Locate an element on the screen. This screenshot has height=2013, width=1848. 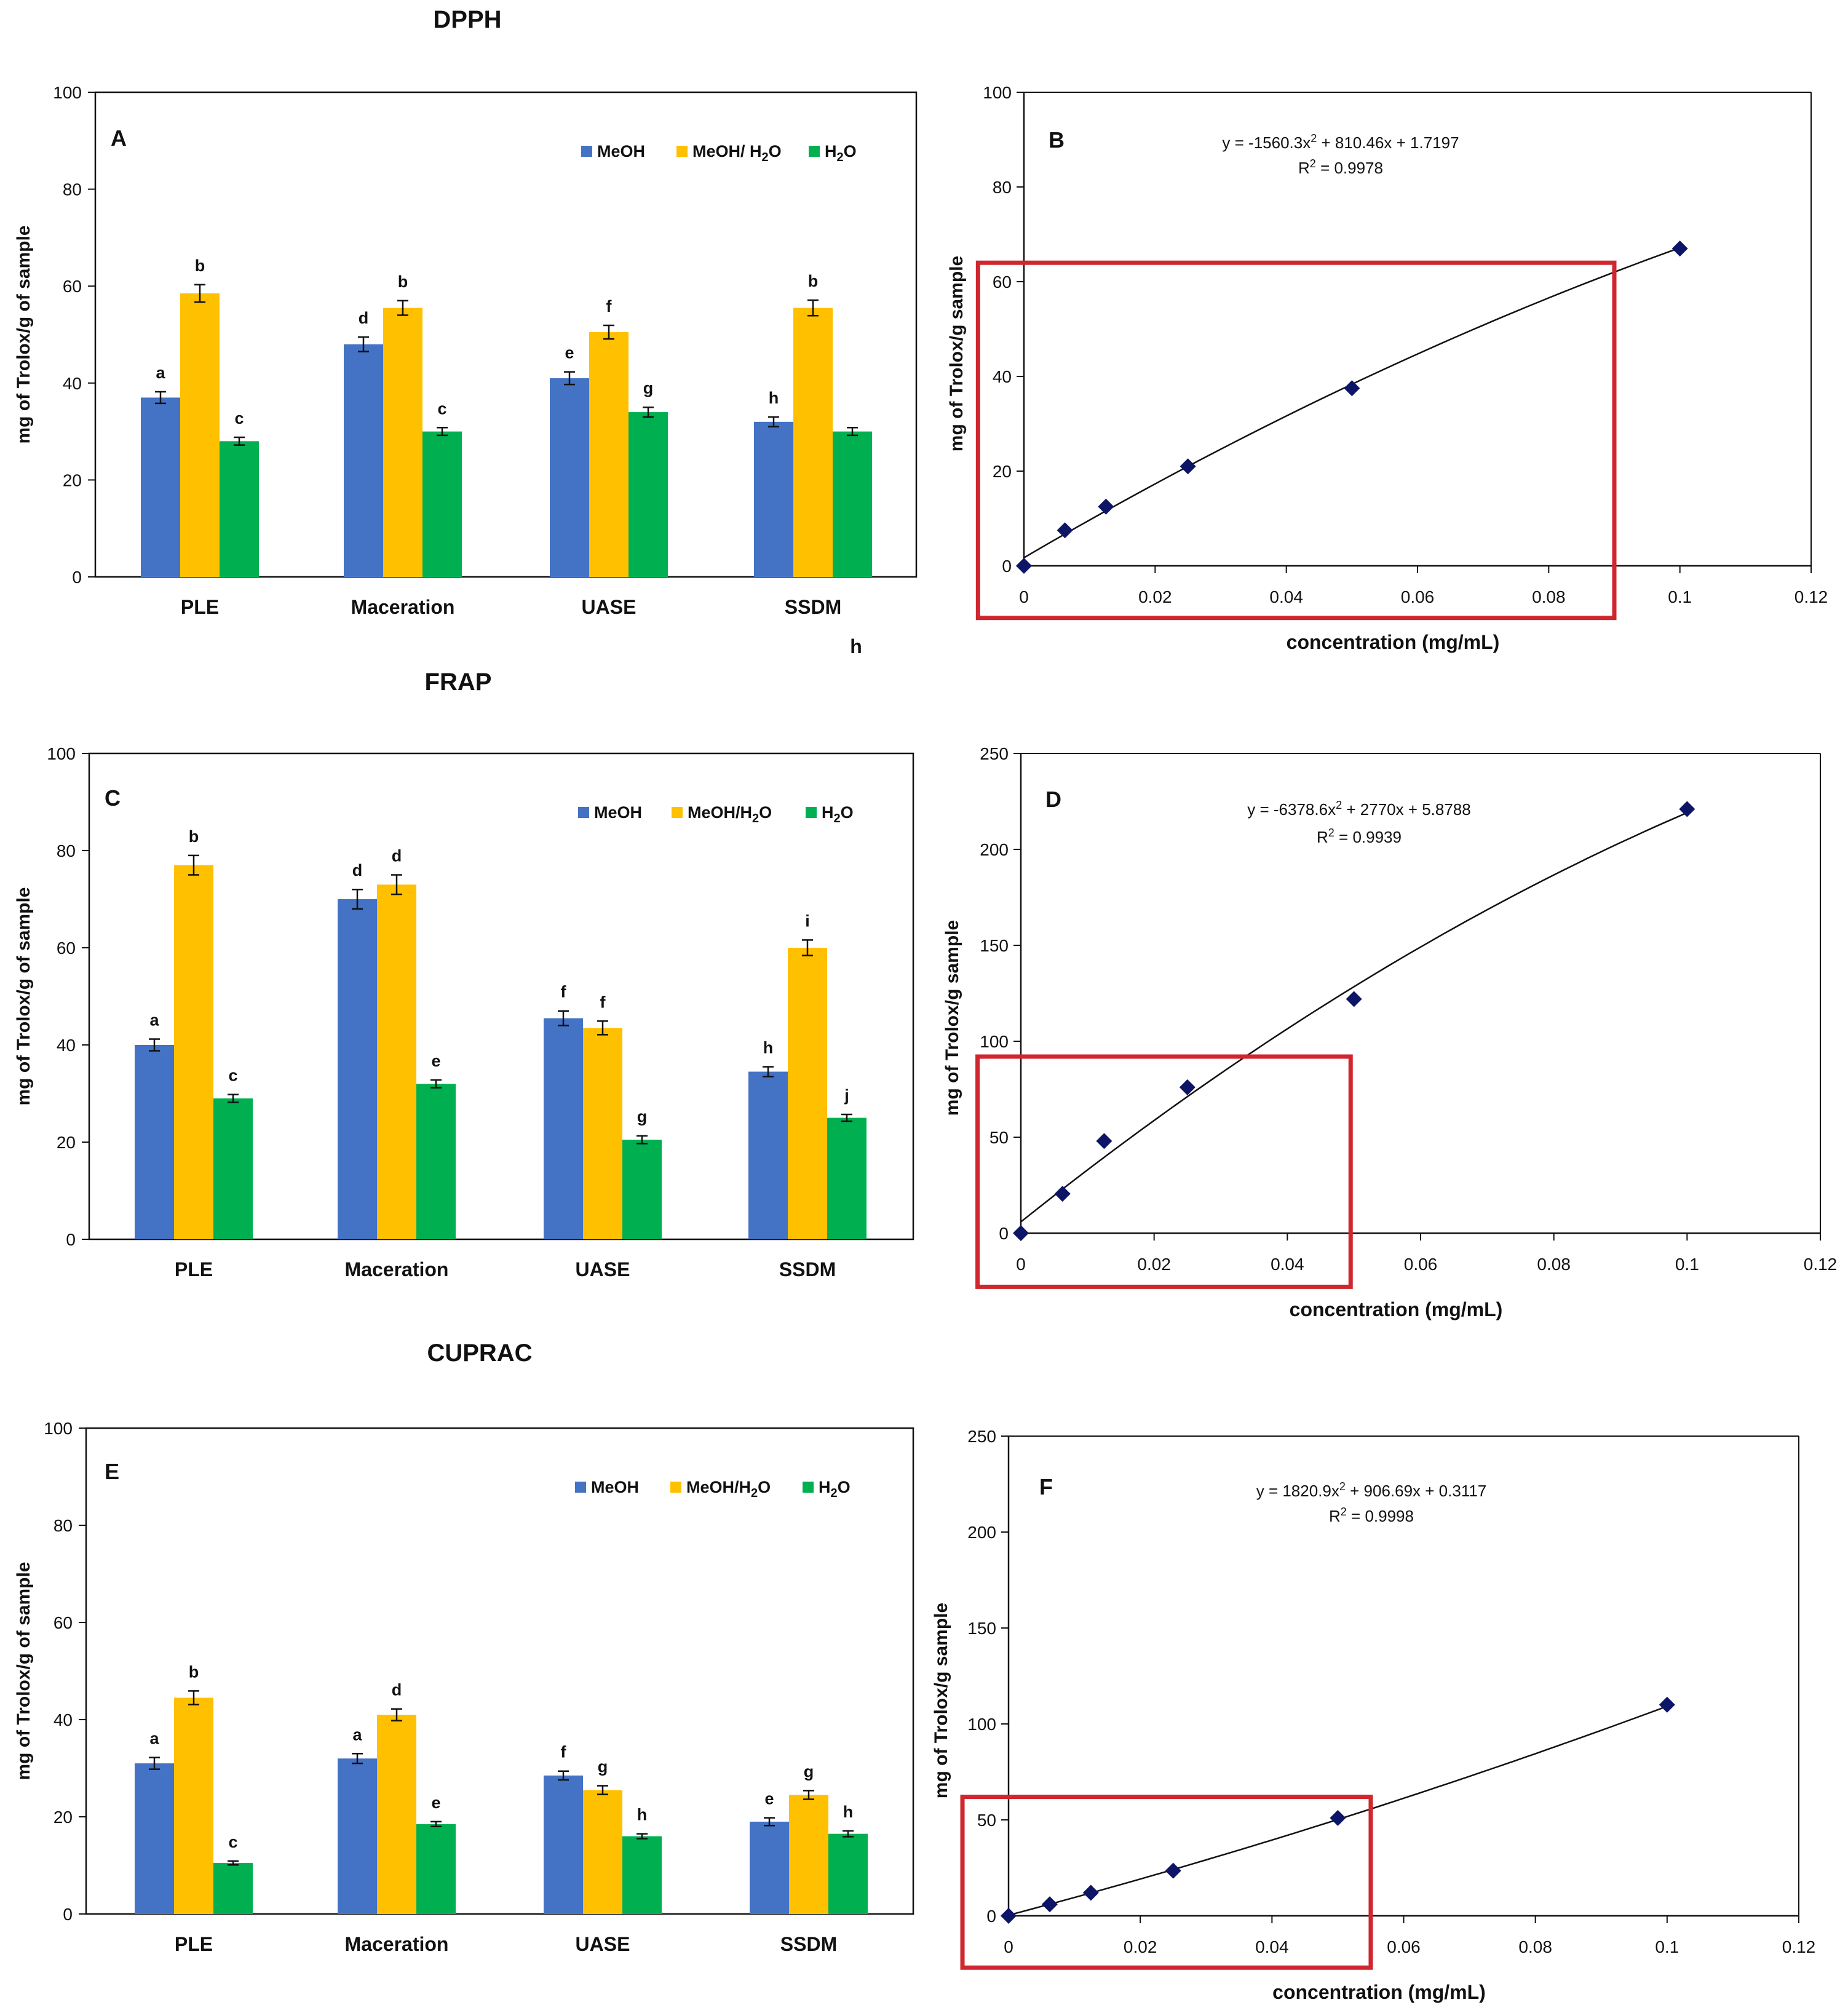
legend-label: MeOH/ H2O is located at coordinates (737, 153).